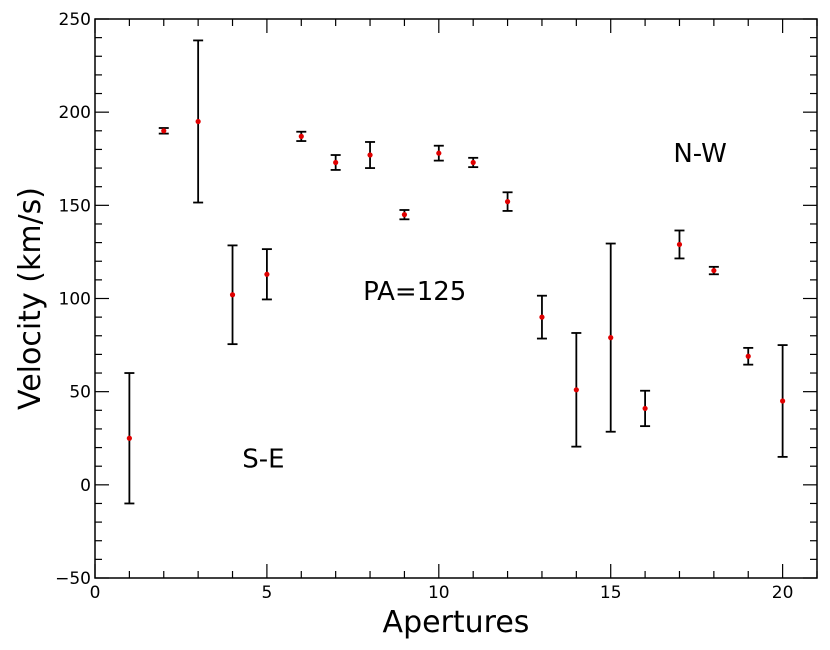 This screenshot has width=830, height=650. I want to click on y-tick-label: 250, so click(75, 20).